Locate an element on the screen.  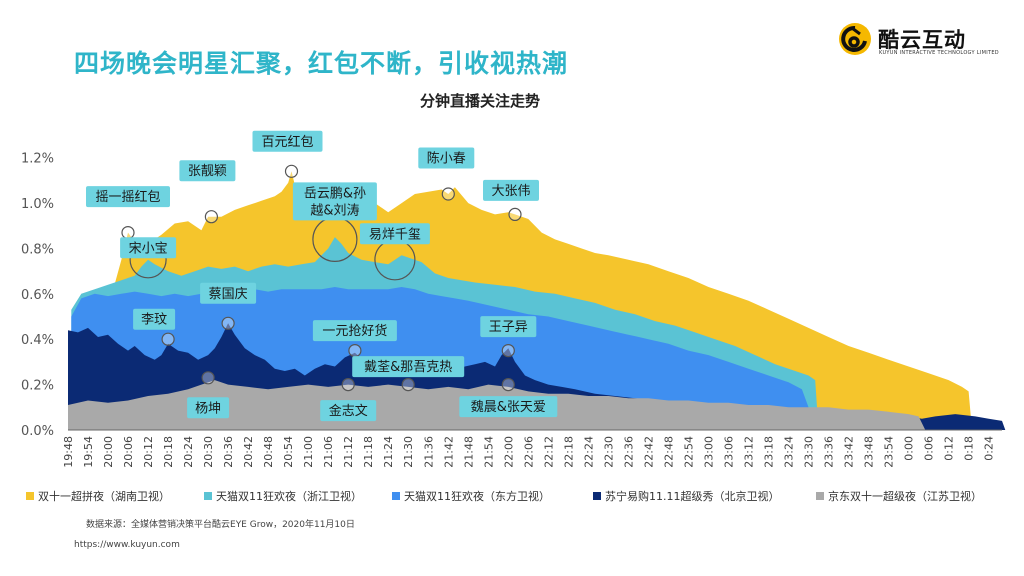
legend-label: 苏宁易购11.11超级秀（北京卫视） is located at coordinates (692, 496).